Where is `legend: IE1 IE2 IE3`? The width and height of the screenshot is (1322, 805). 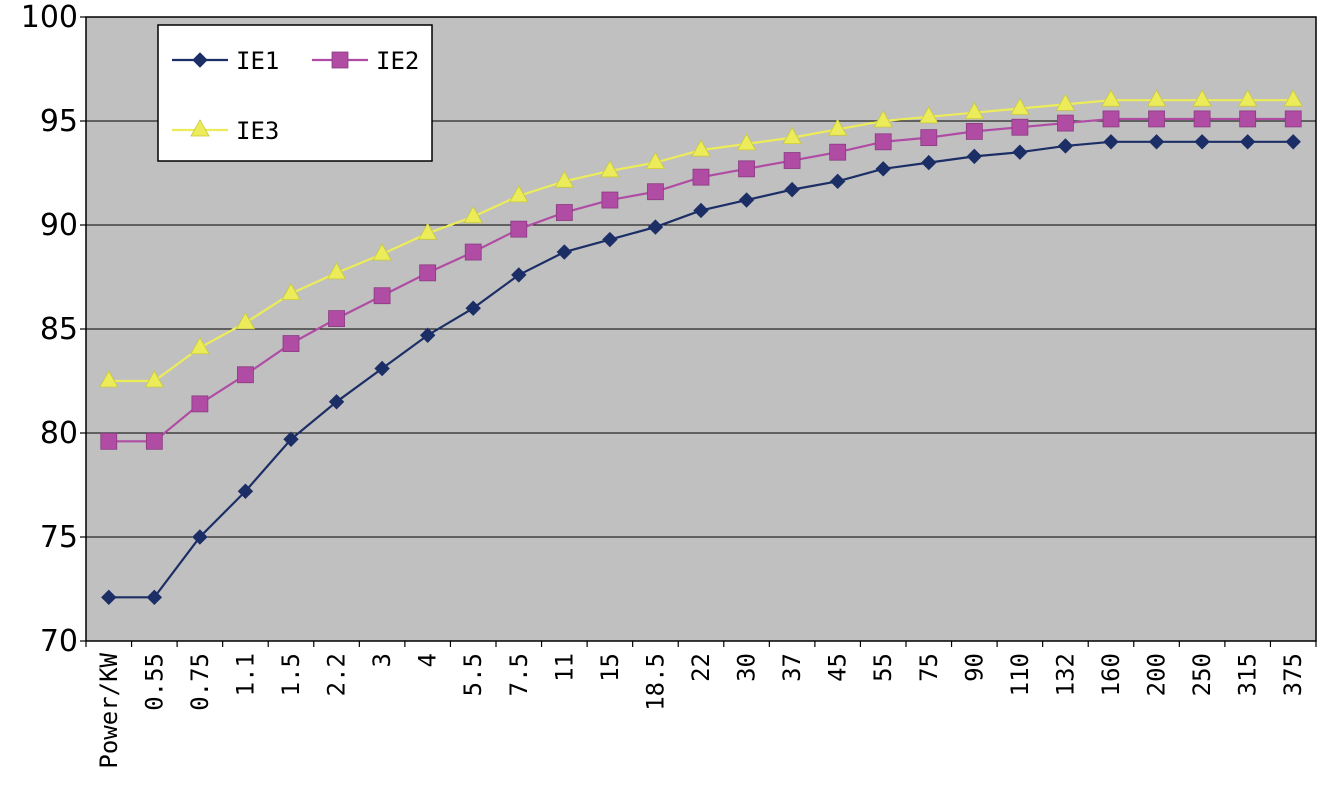
legend: IE1 IE2 IE3 is located at coordinates (295, 93).